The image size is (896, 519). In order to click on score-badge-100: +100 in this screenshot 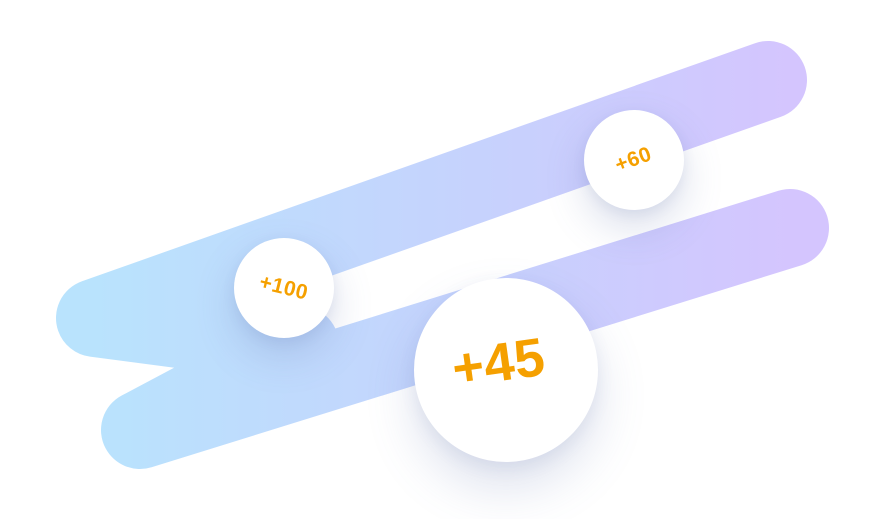, I will do `click(284, 288)`.